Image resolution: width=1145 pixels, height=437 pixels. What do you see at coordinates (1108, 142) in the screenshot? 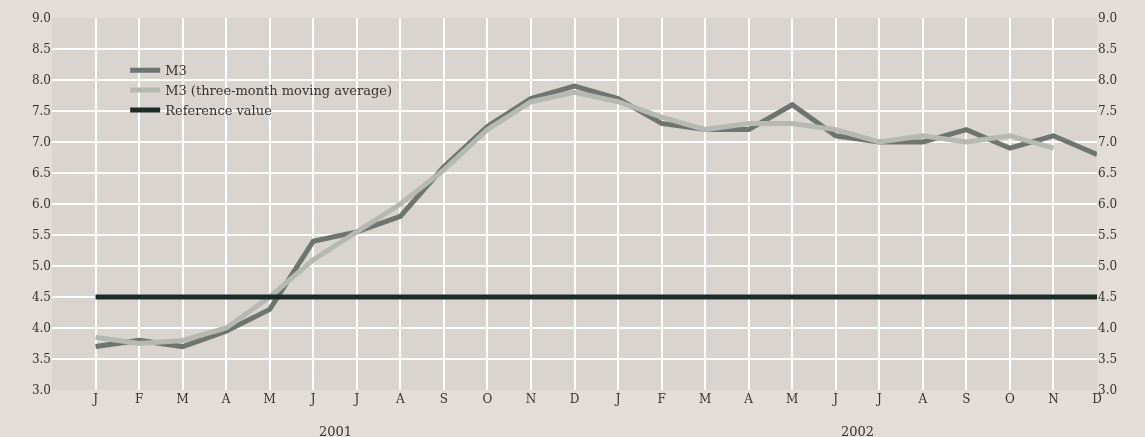
I see `y2-tick-label: 7.0` at bounding box center [1108, 142].